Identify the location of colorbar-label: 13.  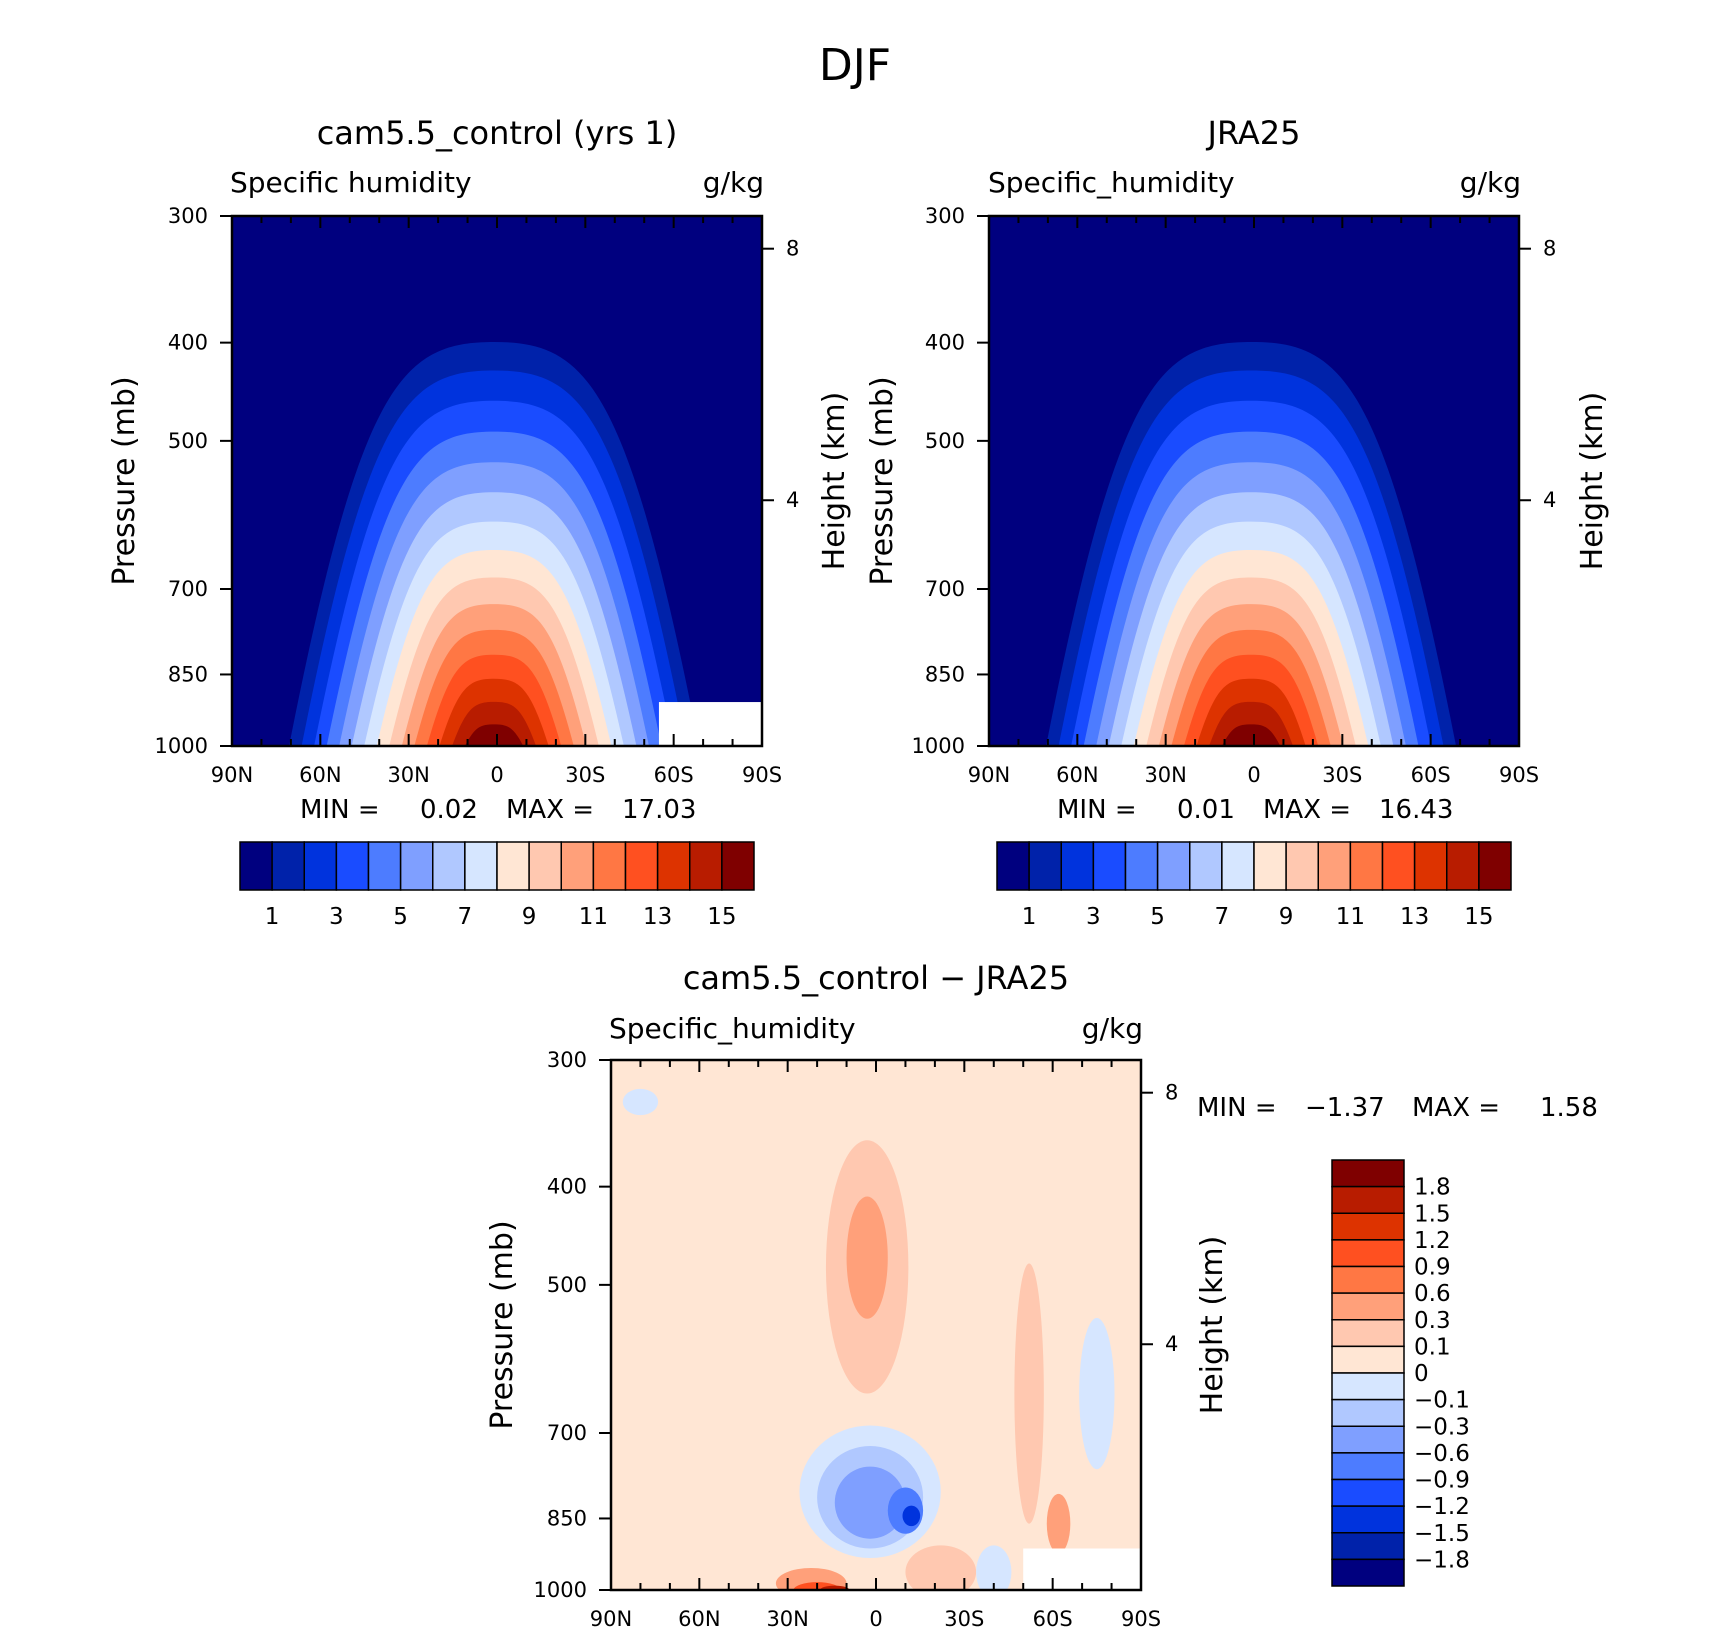
(657, 917).